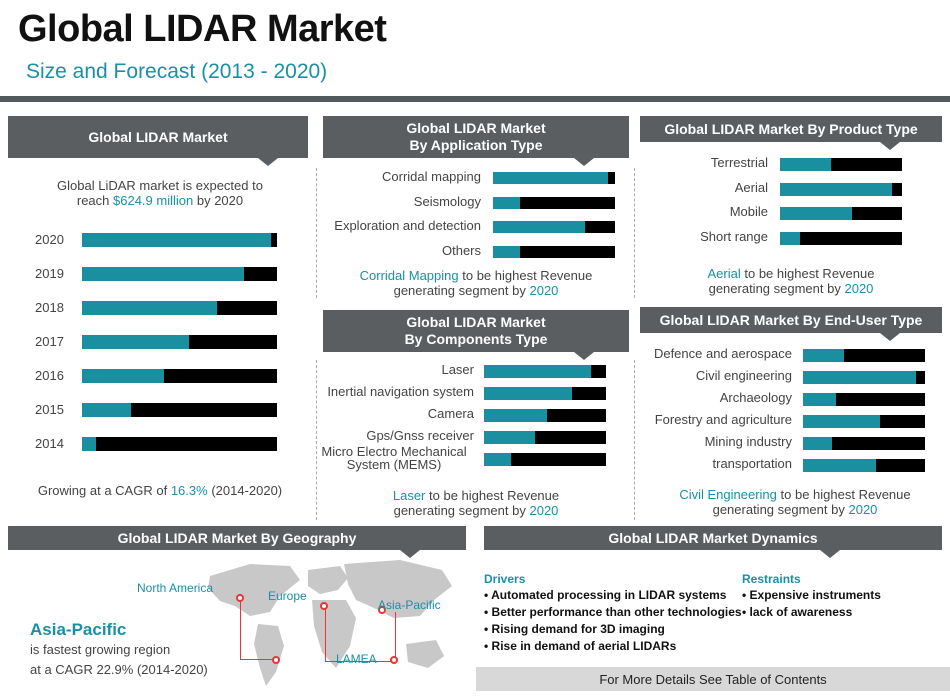 The height and width of the screenshot is (700, 950). I want to click on geography-highlight: Asia-Pacific, so click(78, 629).